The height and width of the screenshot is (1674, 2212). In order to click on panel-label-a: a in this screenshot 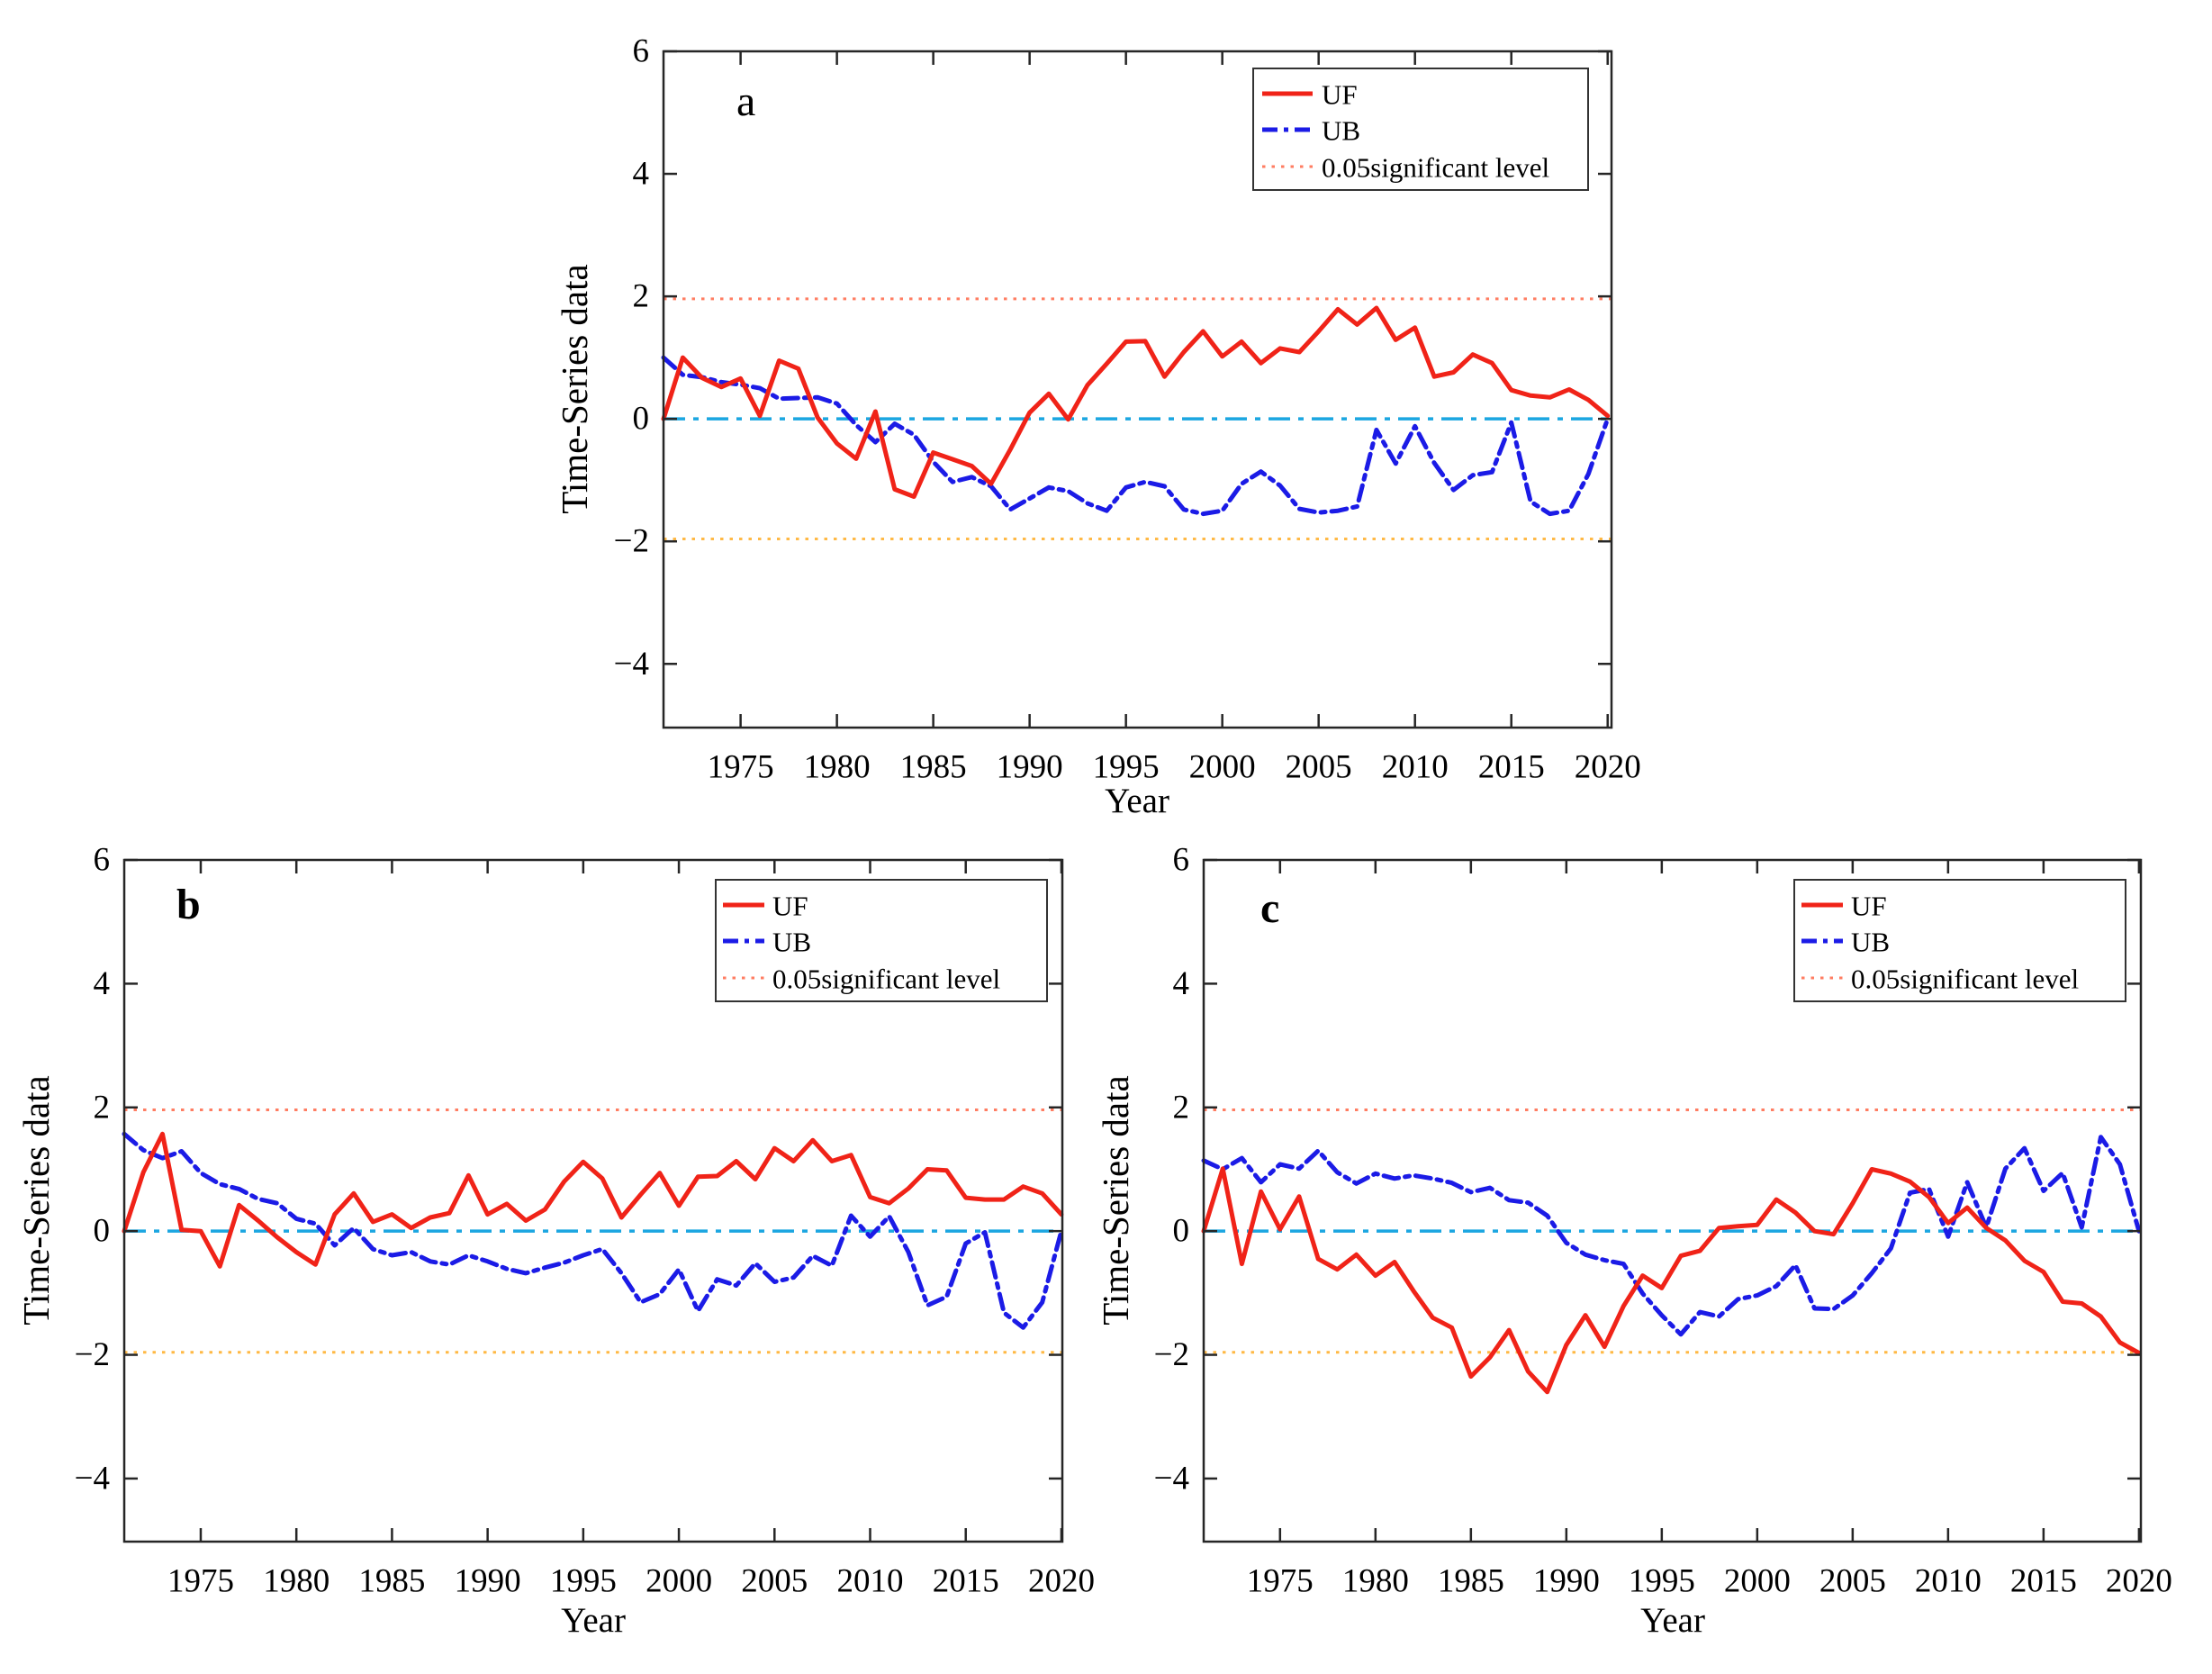, I will do `click(745, 101)`.